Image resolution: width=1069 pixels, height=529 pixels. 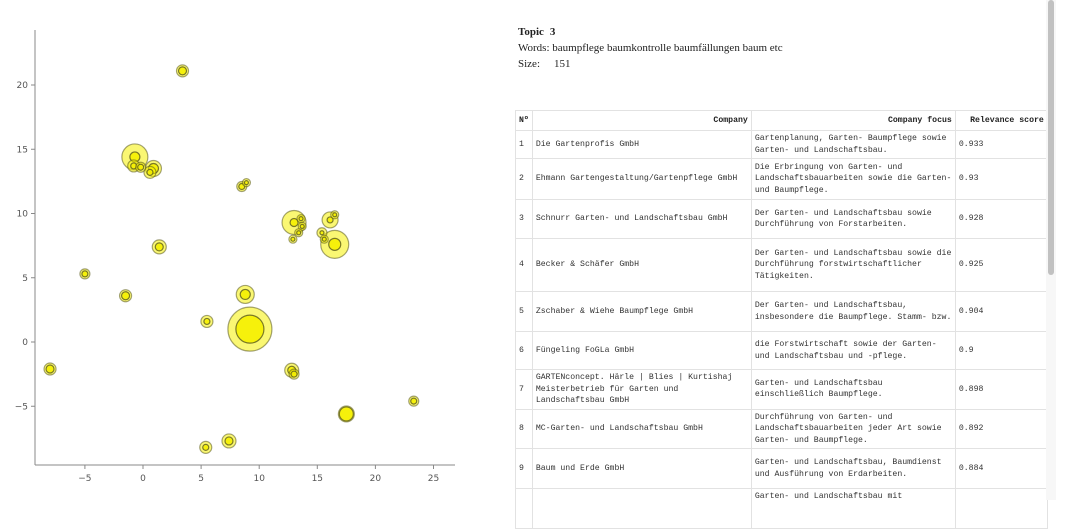 What do you see at coordinates (641, 219) in the screenshot?
I see `row-company: Schnurr Garten- und Landschaftsbau GmbH` at bounding box center [641, 219].